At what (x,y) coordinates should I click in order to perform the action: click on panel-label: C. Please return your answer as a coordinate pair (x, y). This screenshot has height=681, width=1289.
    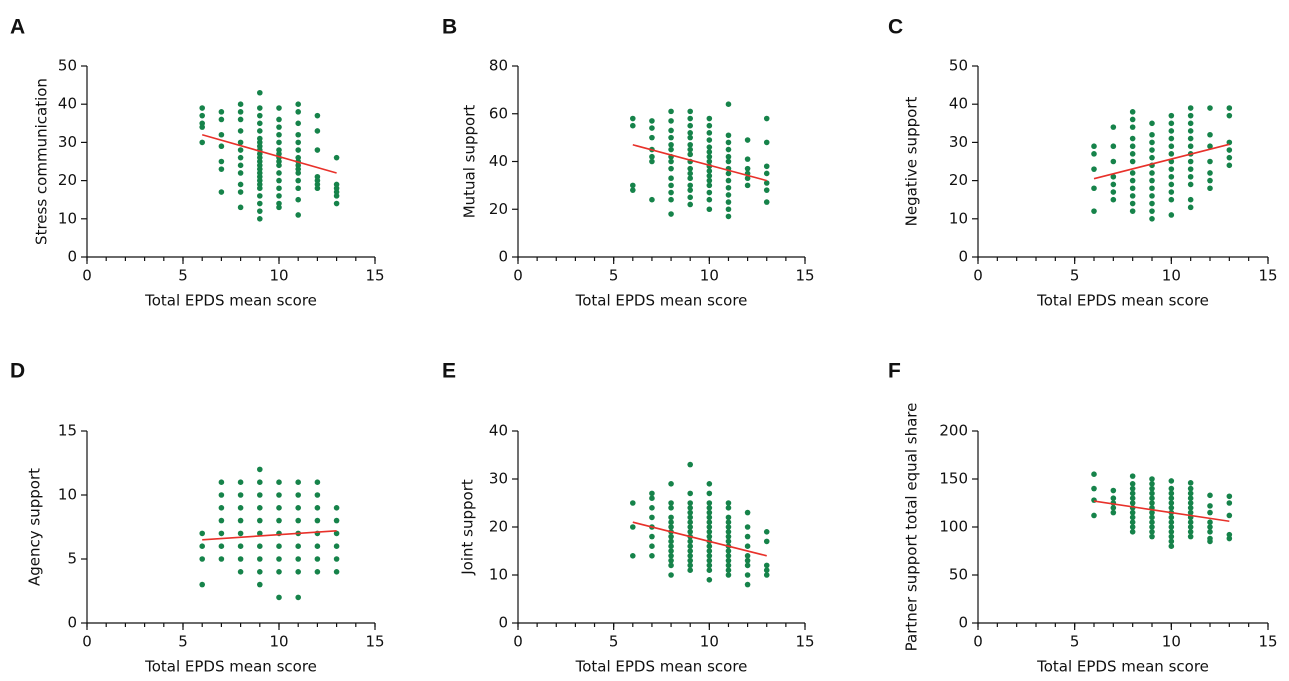
    Looking at the image, I should click on (895, 27).